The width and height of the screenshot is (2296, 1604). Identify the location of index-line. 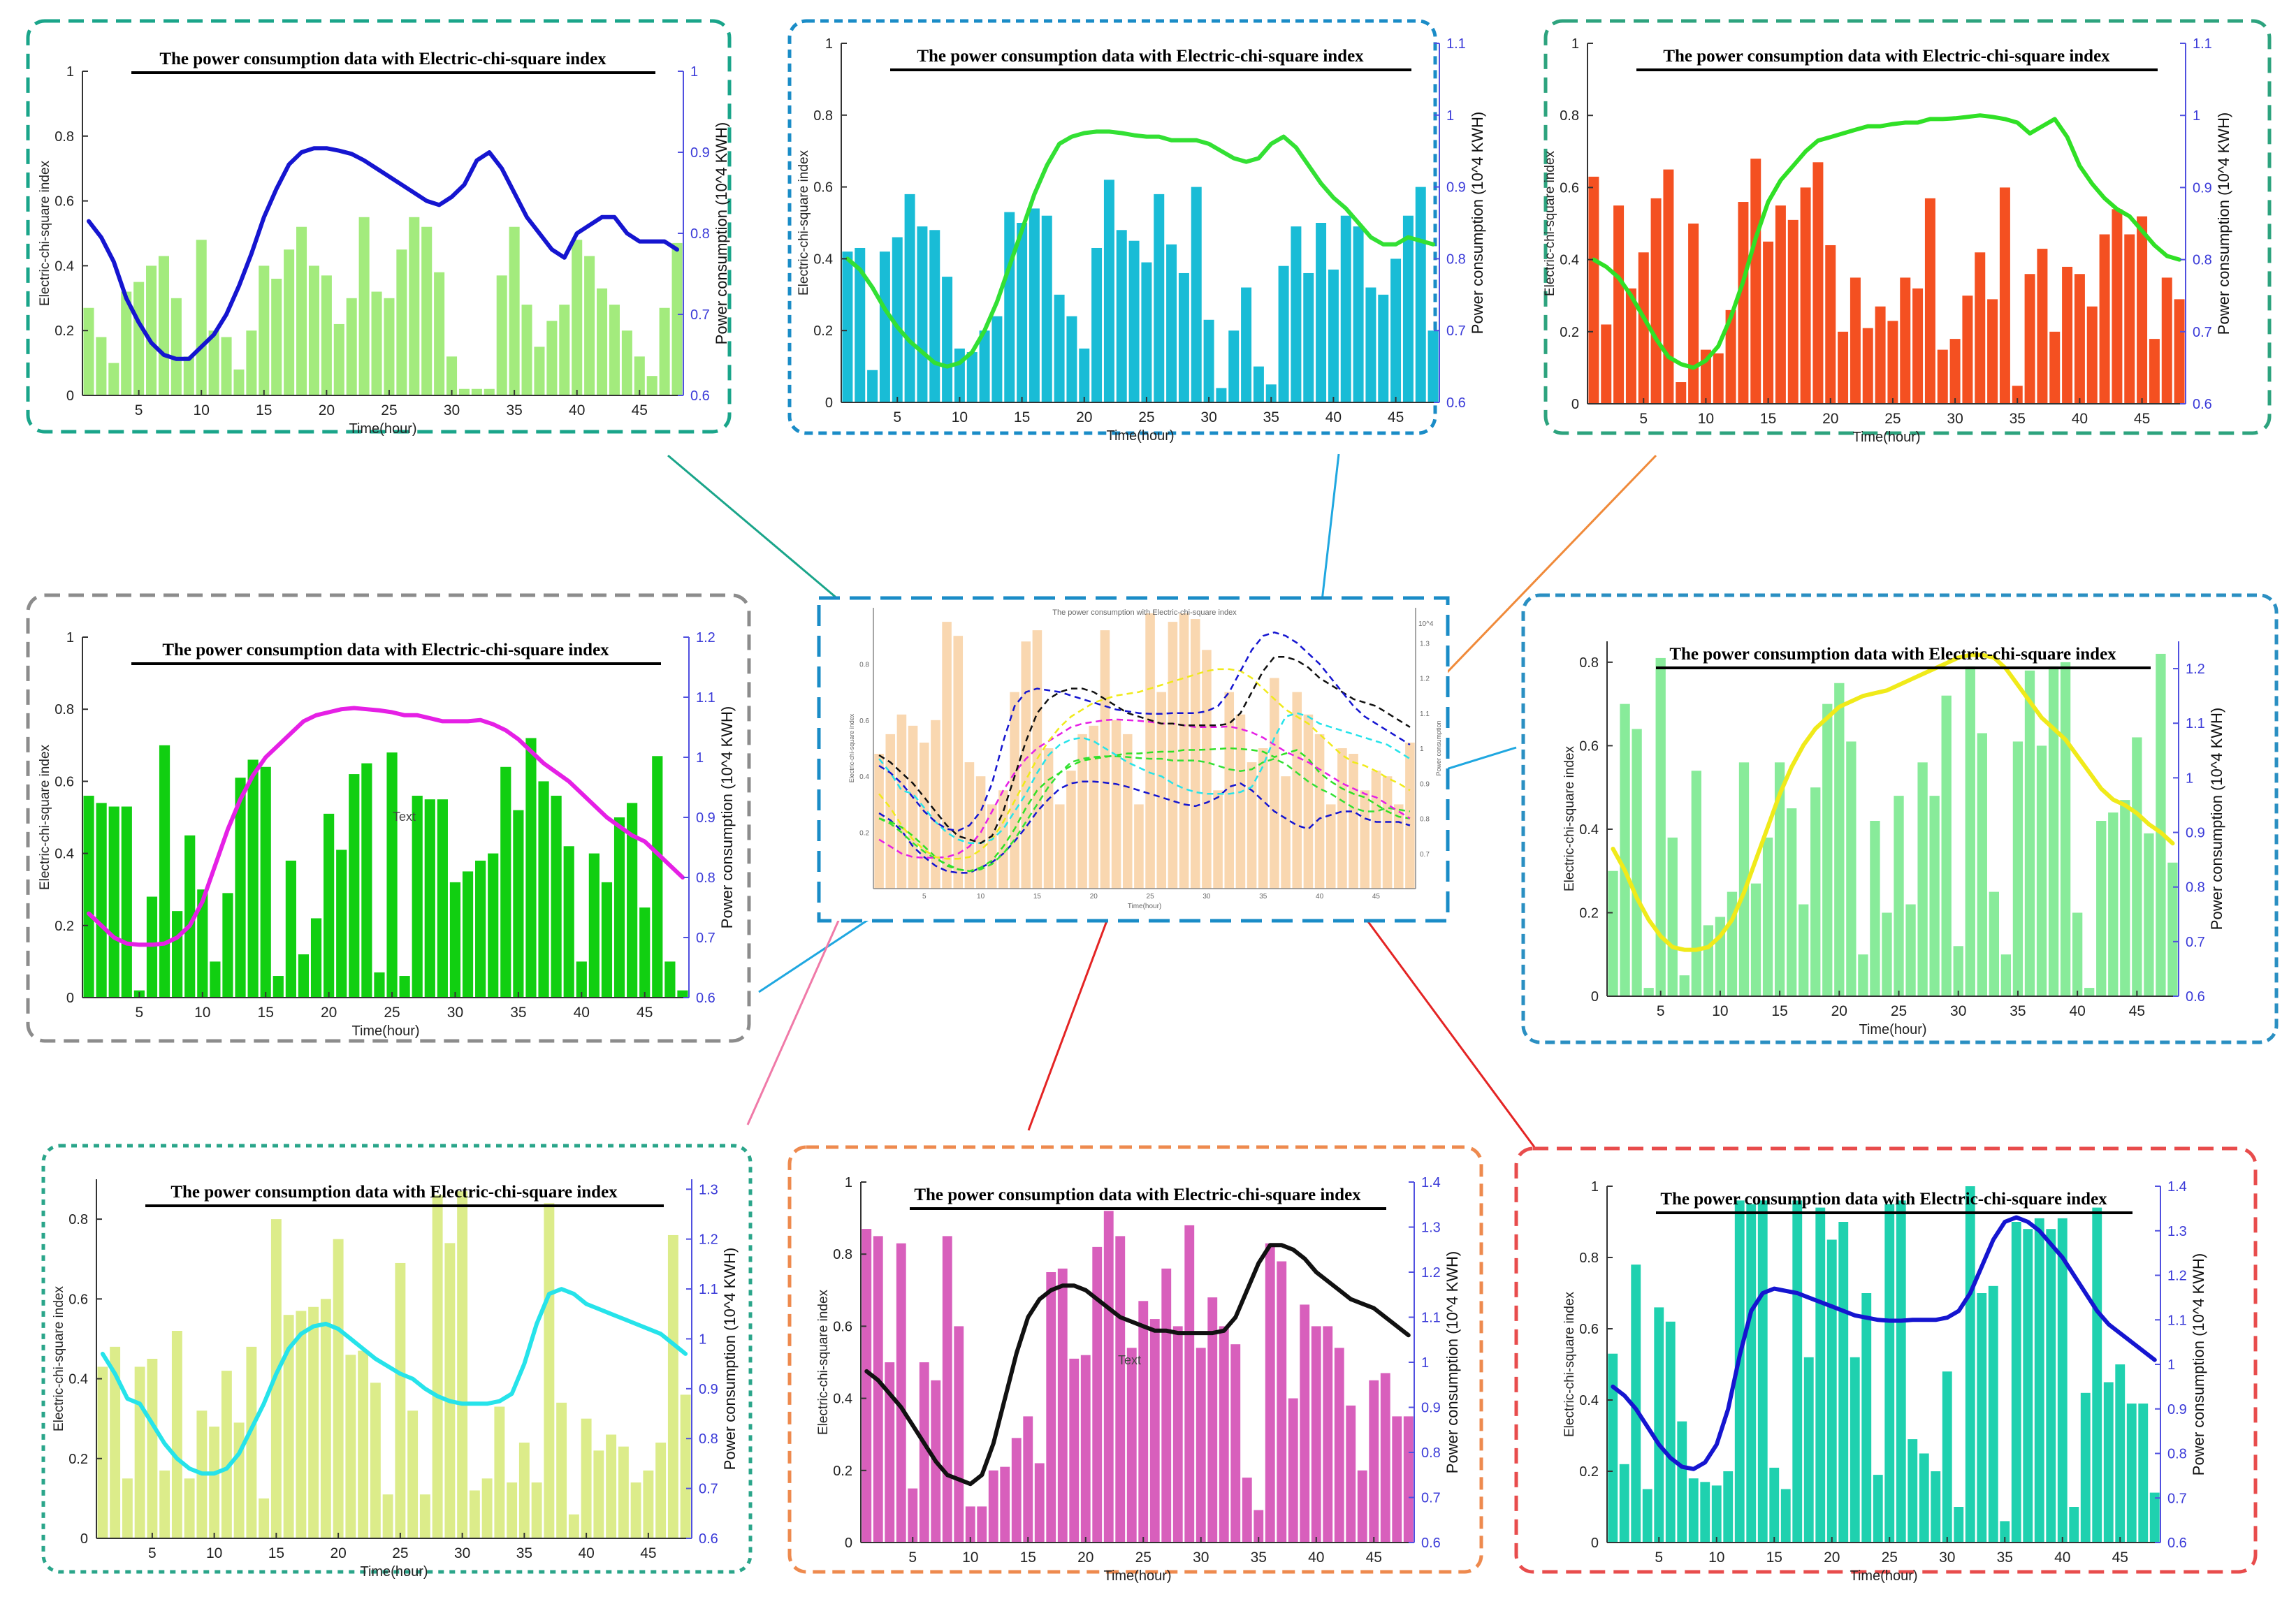
(386, 827).